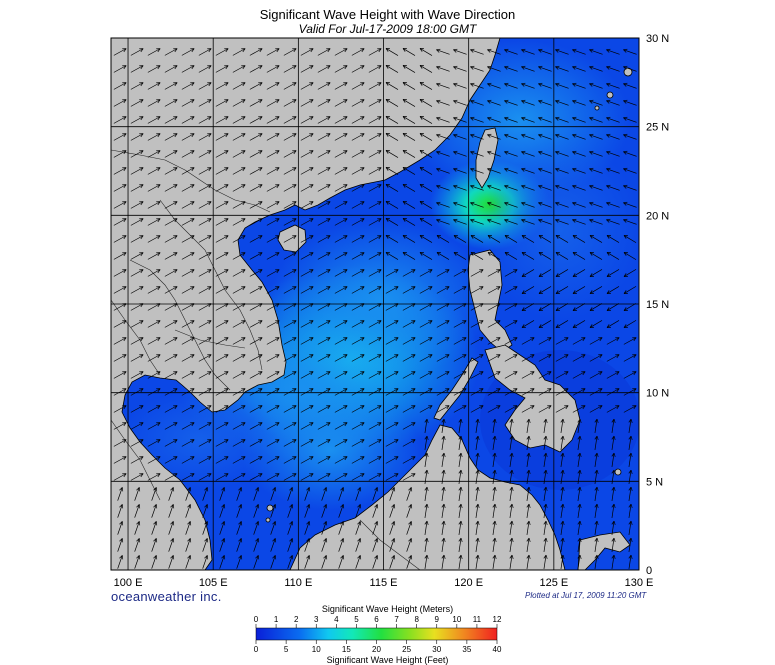  I want to click on longitude-labels: 100 E 105 E 110 E 115 E 120 E 125 E 130 E, so click(384, 583).